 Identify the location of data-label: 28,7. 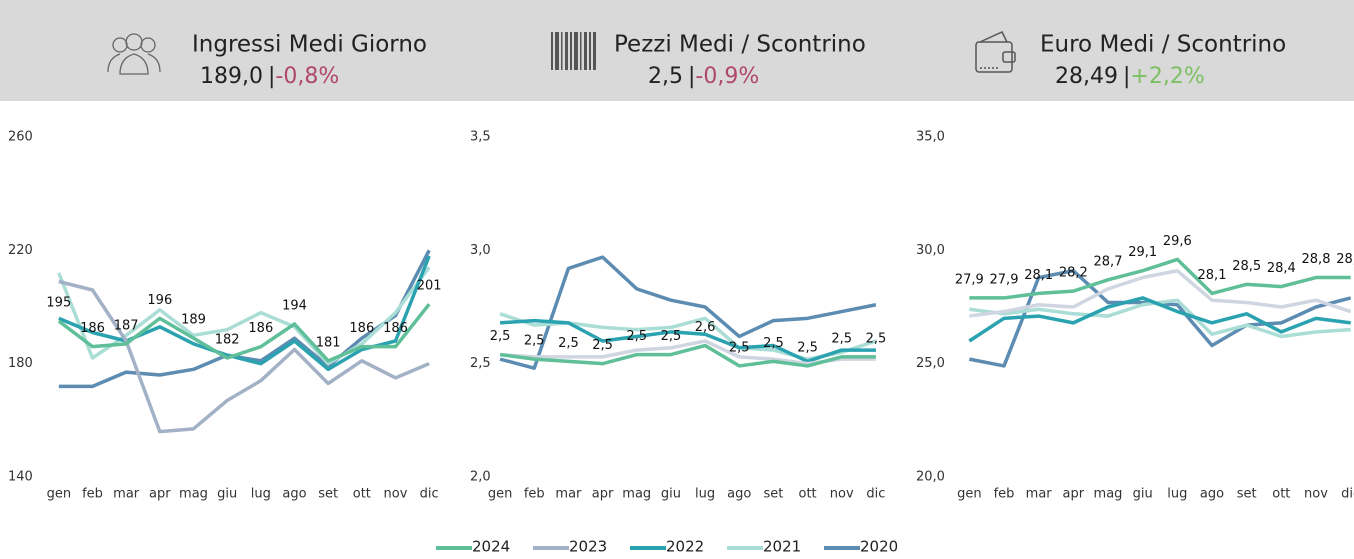
(1108, 261).